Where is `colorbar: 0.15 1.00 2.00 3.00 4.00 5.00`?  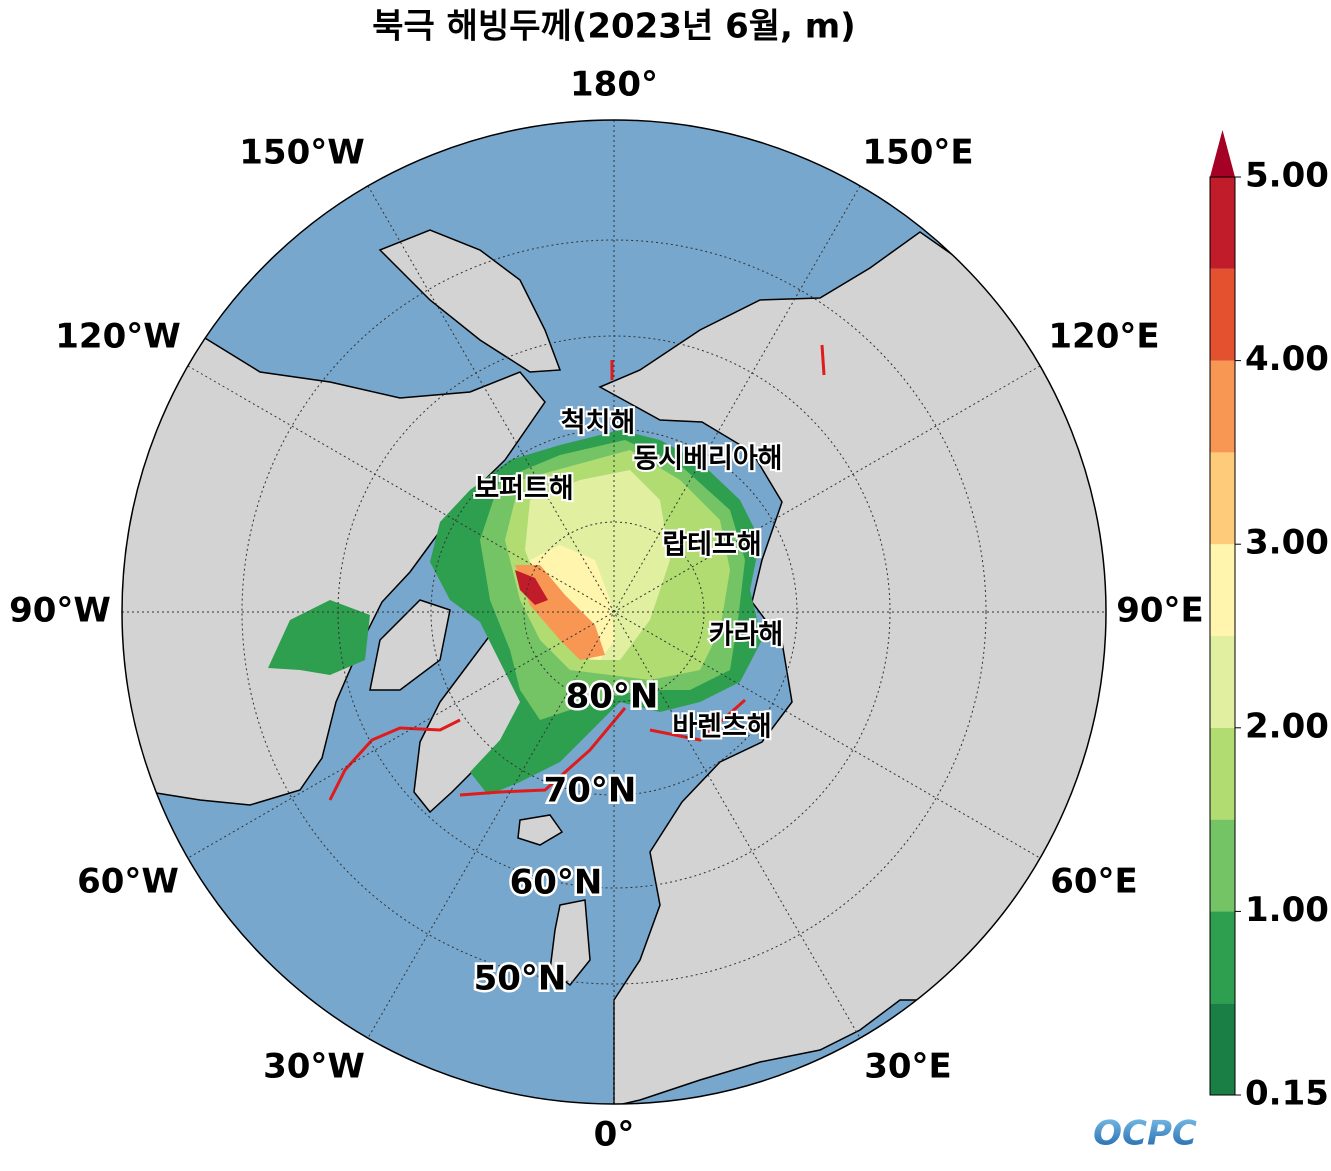 colorbar: 0.15 1.00 2.00 3.00 4.00 5.00 is located at coordinates (1269, 622).